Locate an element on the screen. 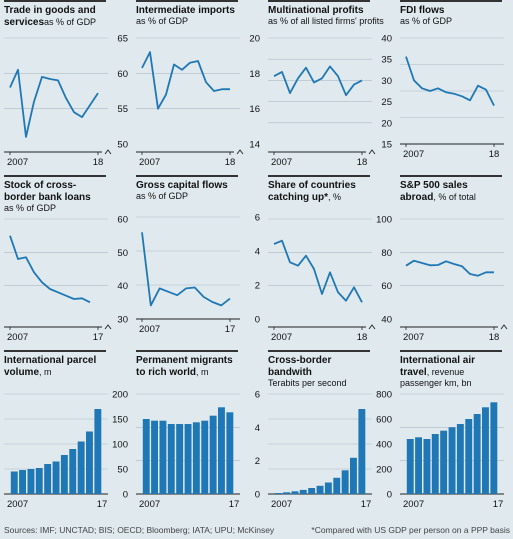 Image resolution: width=513 pixels, height=539 pixels. chart-title-line: to rich world, m is located at coordinates (172, 372).